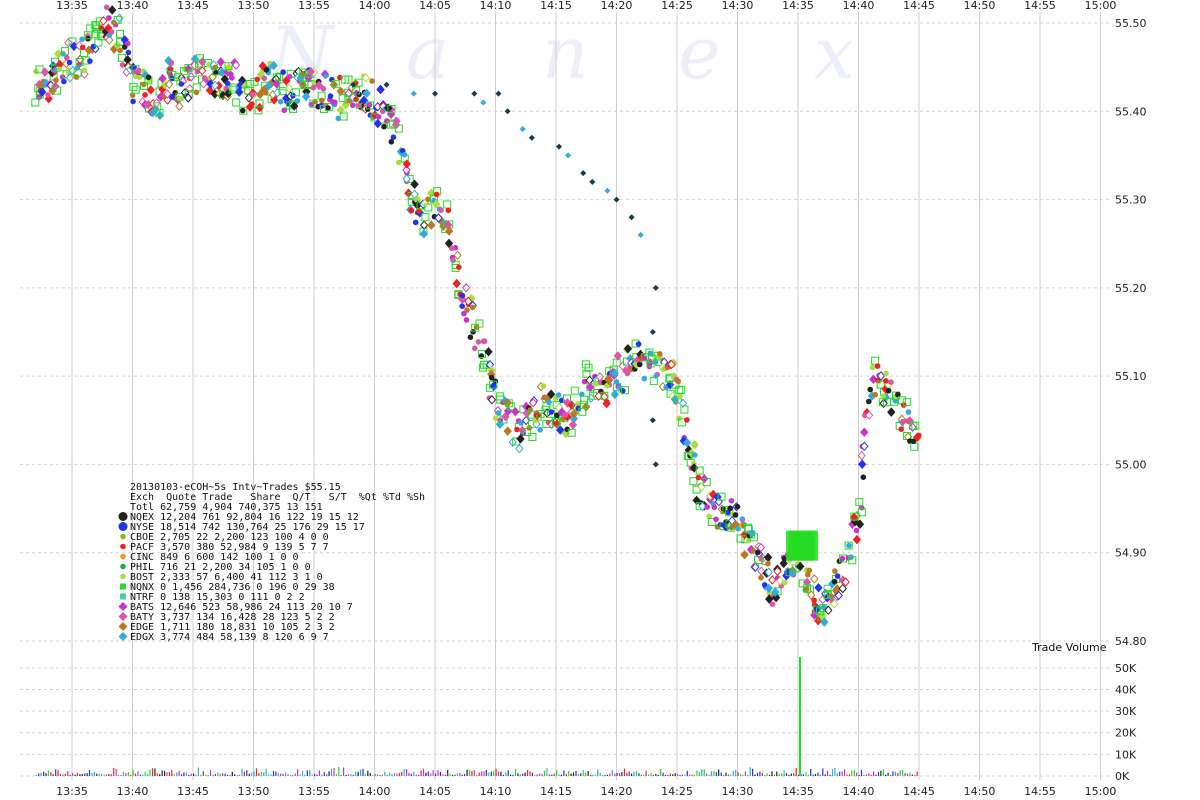 The width and height of the screenshot is (1200, 800). I want to click on price-tick-label: 55.10, so click(1131, 376).